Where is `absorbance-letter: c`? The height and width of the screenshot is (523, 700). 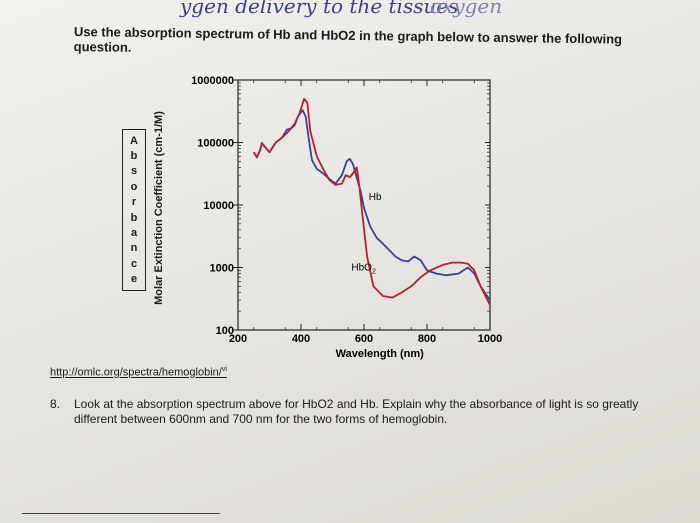 absorbance-letter: c is located at coordinates (134, 263).